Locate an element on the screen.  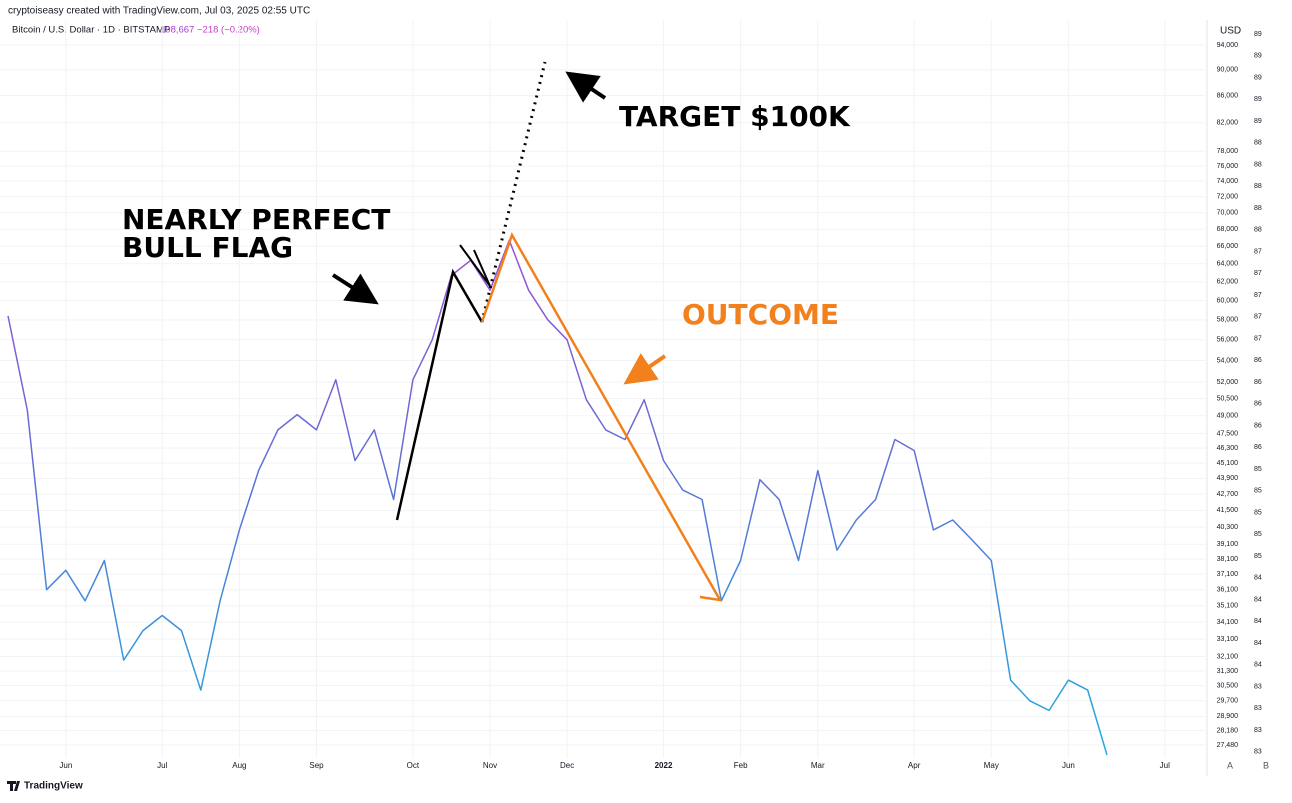
annotation: OUTCOME is located at coordinates (760, 314).